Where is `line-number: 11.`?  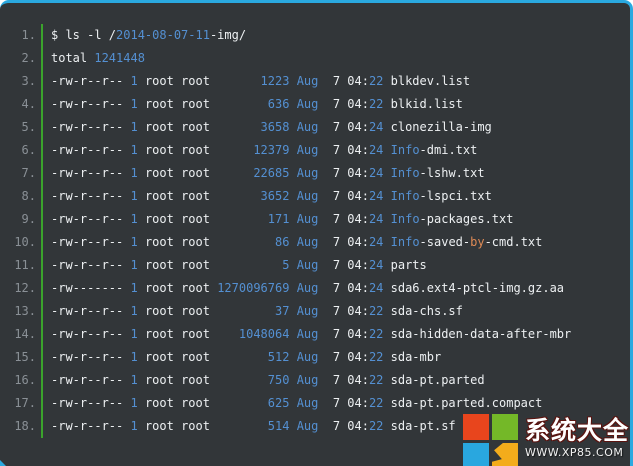 line-number: 11. is located at coordinates (21, 265).